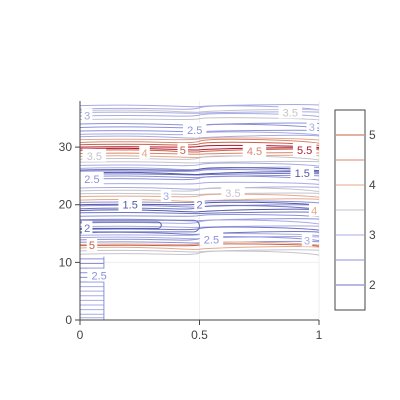 The image size is (400, 400). What do you see at coordinates (372, 185) in the screenshot?
I see `colorbar-tick-label: 4` at bounding box center [372, 185].